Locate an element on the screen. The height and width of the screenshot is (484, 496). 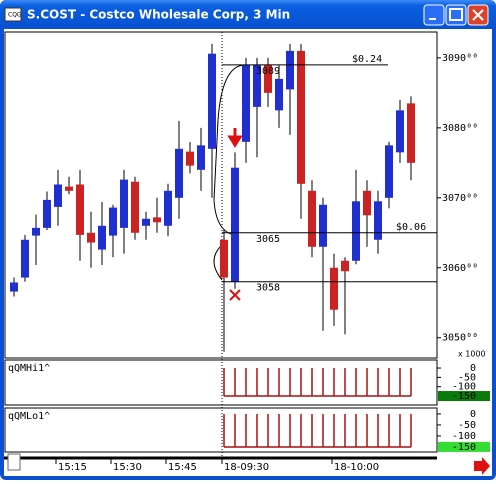
level-label: 3065 is located at coordinates (268, 239).